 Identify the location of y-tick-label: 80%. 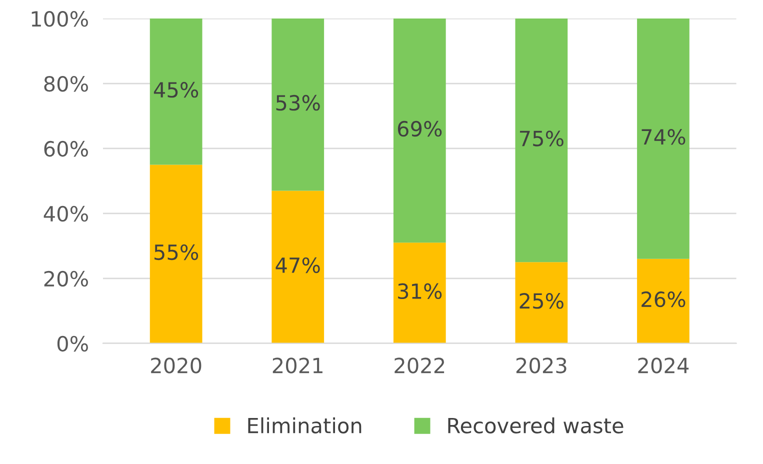
(66, 84).